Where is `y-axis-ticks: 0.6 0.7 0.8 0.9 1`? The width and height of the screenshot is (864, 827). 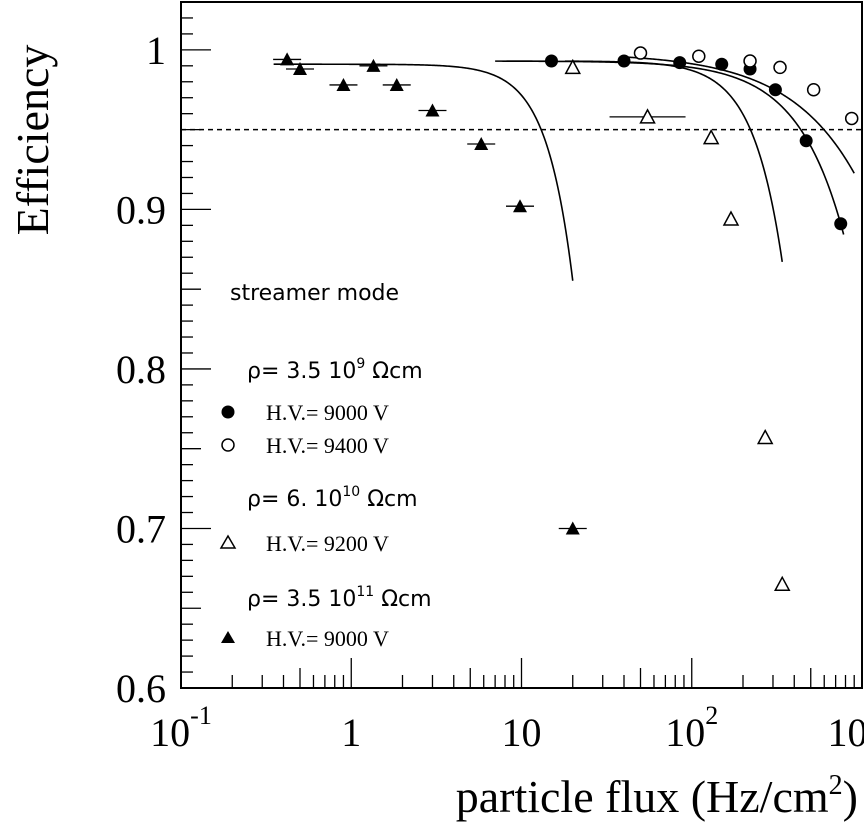 y-axis-ticks: 0.6 0.7 0.8 0.9 1 is located at coordinates (163, 356).